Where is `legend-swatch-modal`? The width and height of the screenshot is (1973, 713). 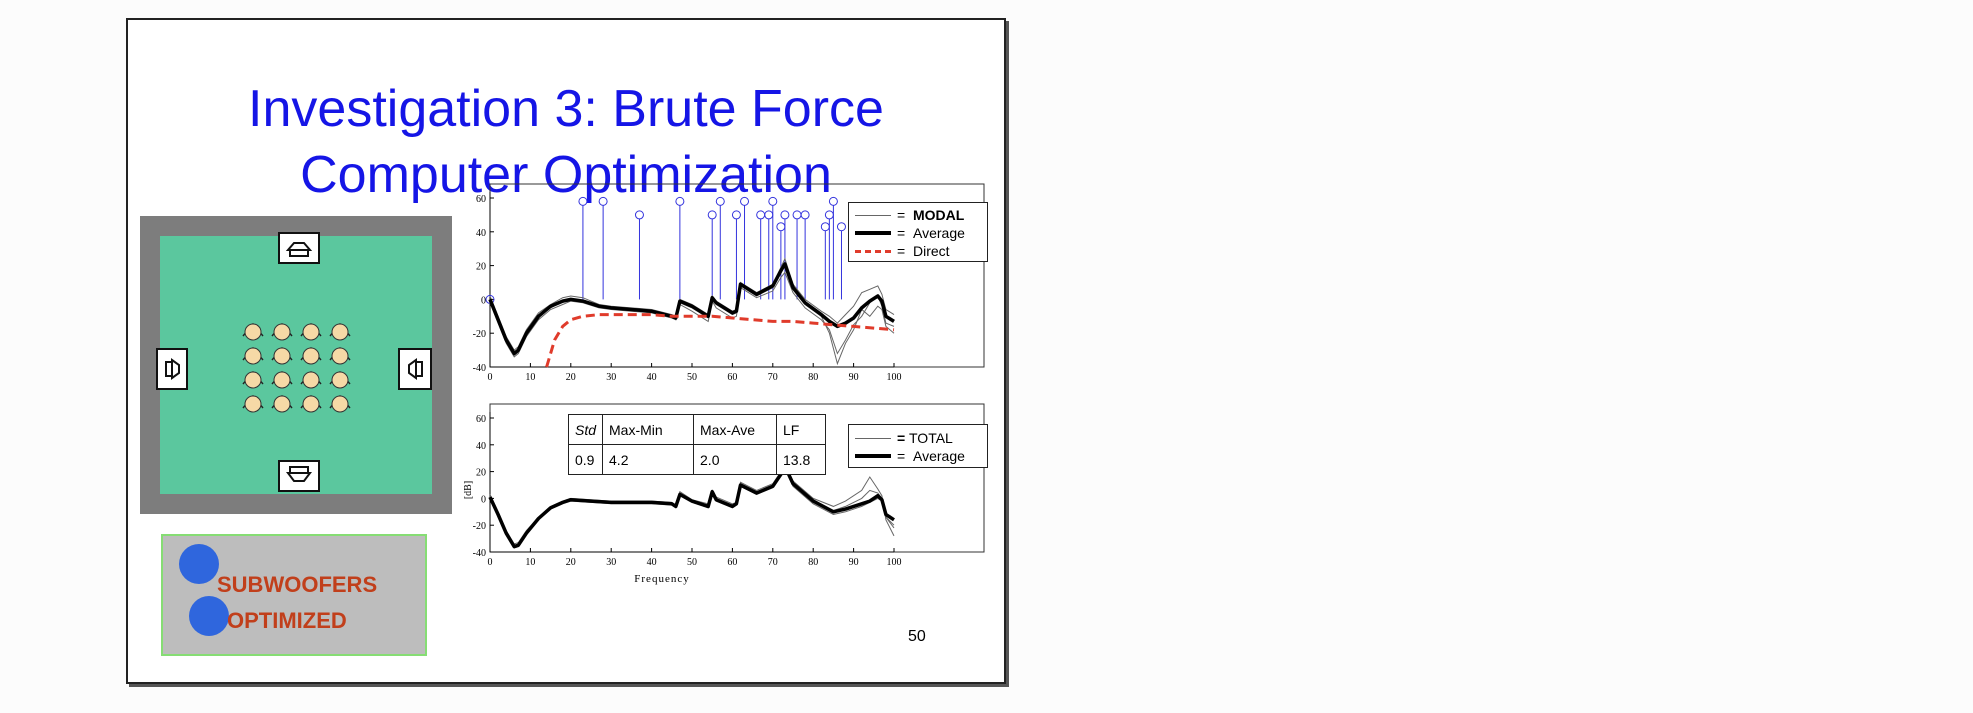 legend-swatch-modal is located at coordinates (873, 215).